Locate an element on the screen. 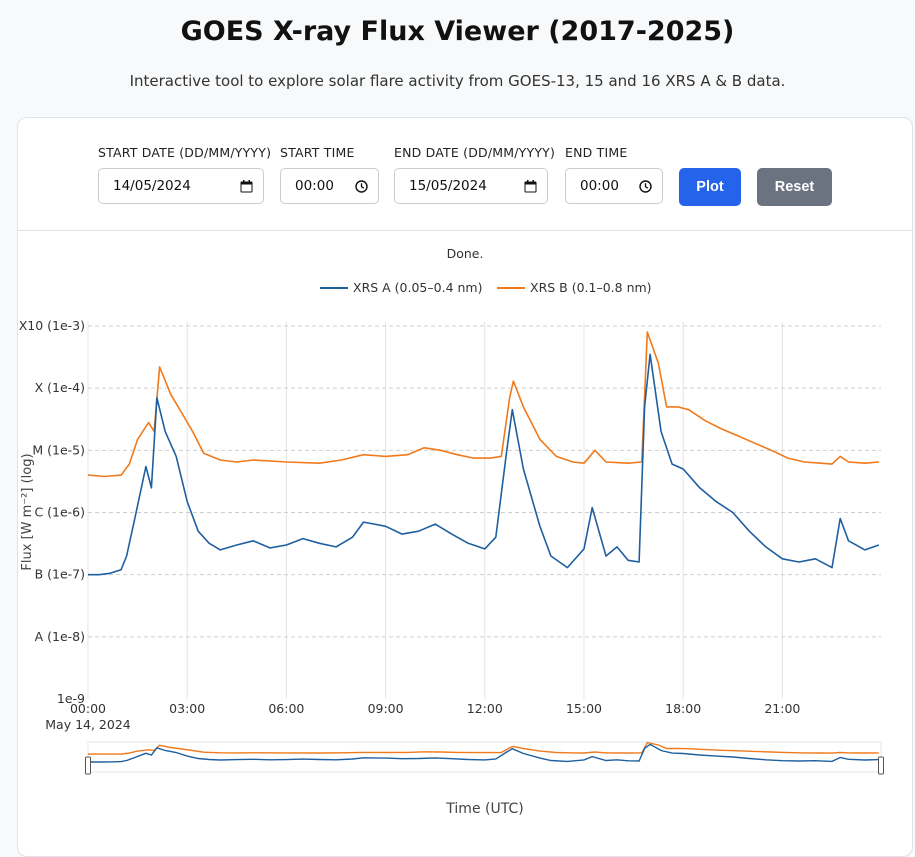 The width and height of the screenshot is (915, 857). y-tick-label: M (1e-5) is located at coordinates (58, 449).